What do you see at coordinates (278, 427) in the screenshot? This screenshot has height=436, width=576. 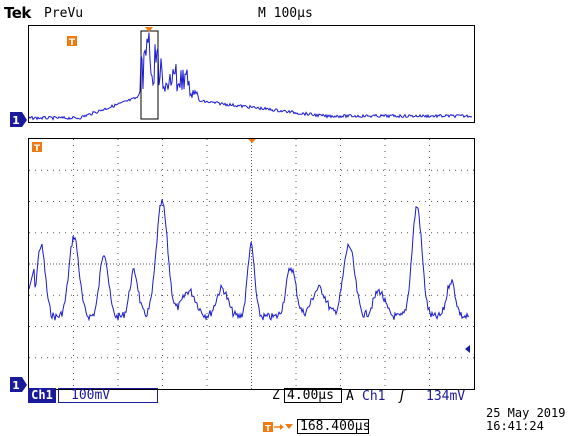 I see `horizontal-position-icon: T` at bounding box center [278, 427].